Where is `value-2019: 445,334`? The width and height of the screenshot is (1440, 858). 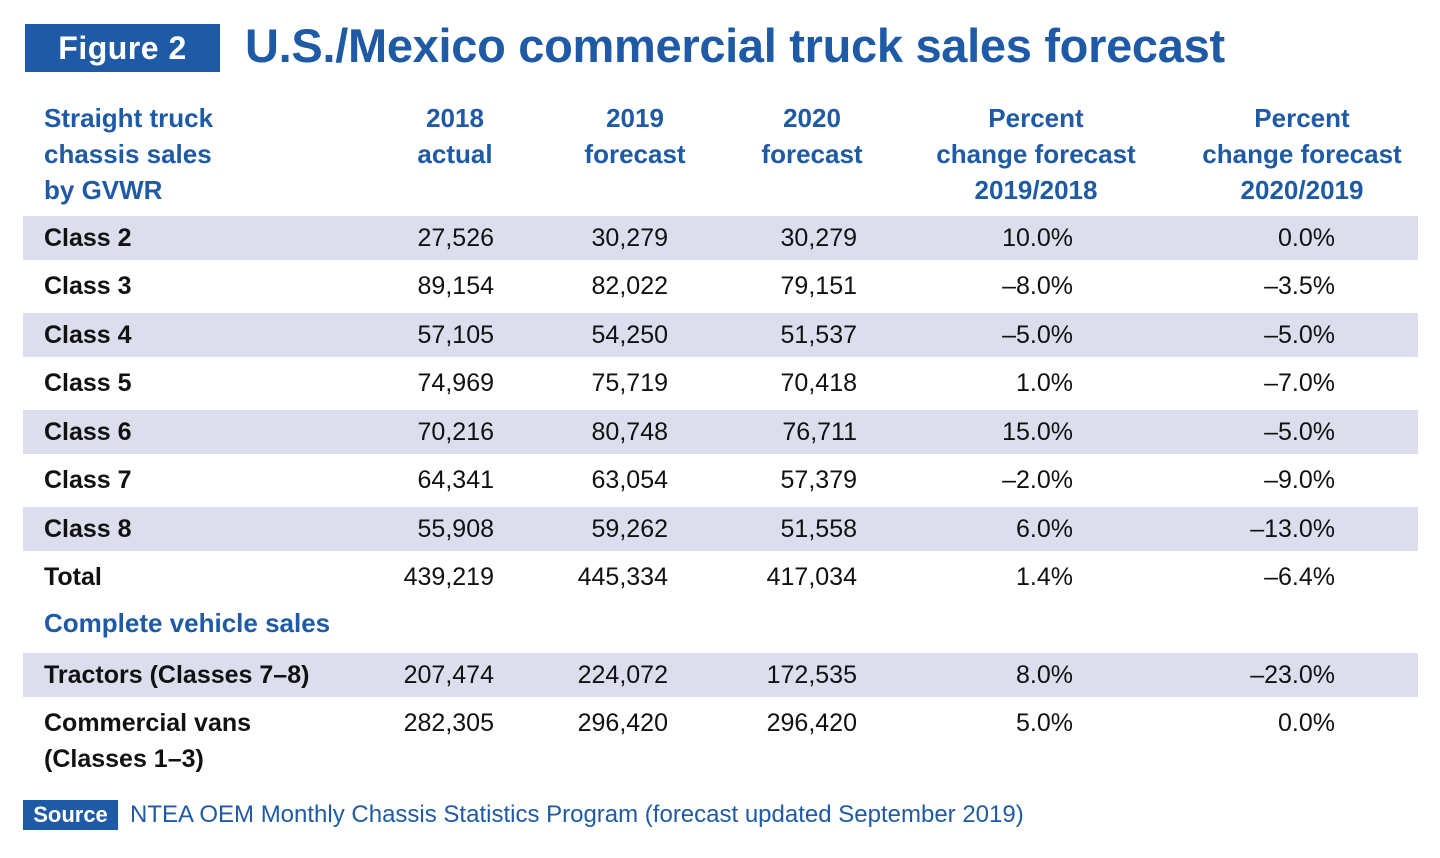
value-2019: 445,334 is located at coordinates (622, 577).